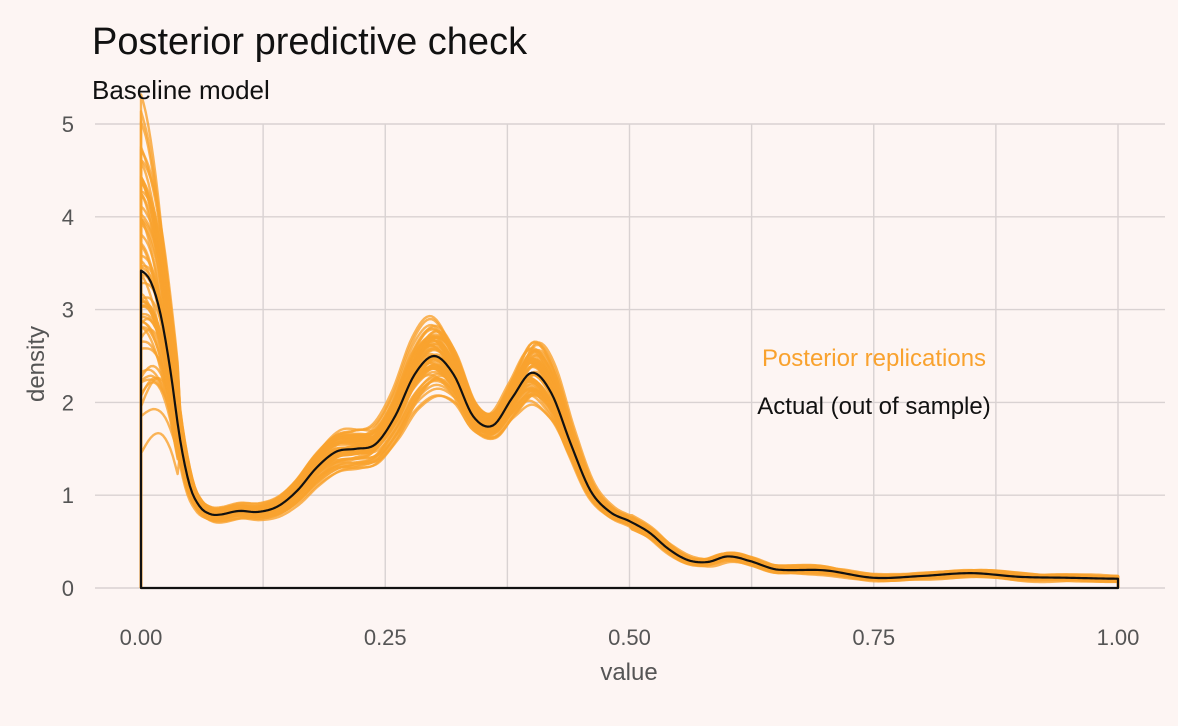  I want to click on y-tick-label: 2, so click(68, 402).